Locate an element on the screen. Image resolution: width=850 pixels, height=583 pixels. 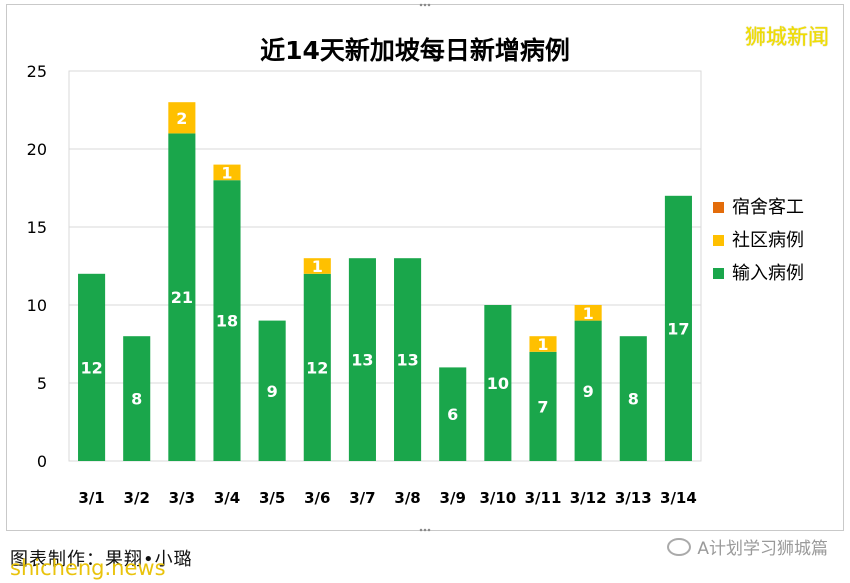
watermark-top: 狮城新闻 is located at coordinates (787, 37).